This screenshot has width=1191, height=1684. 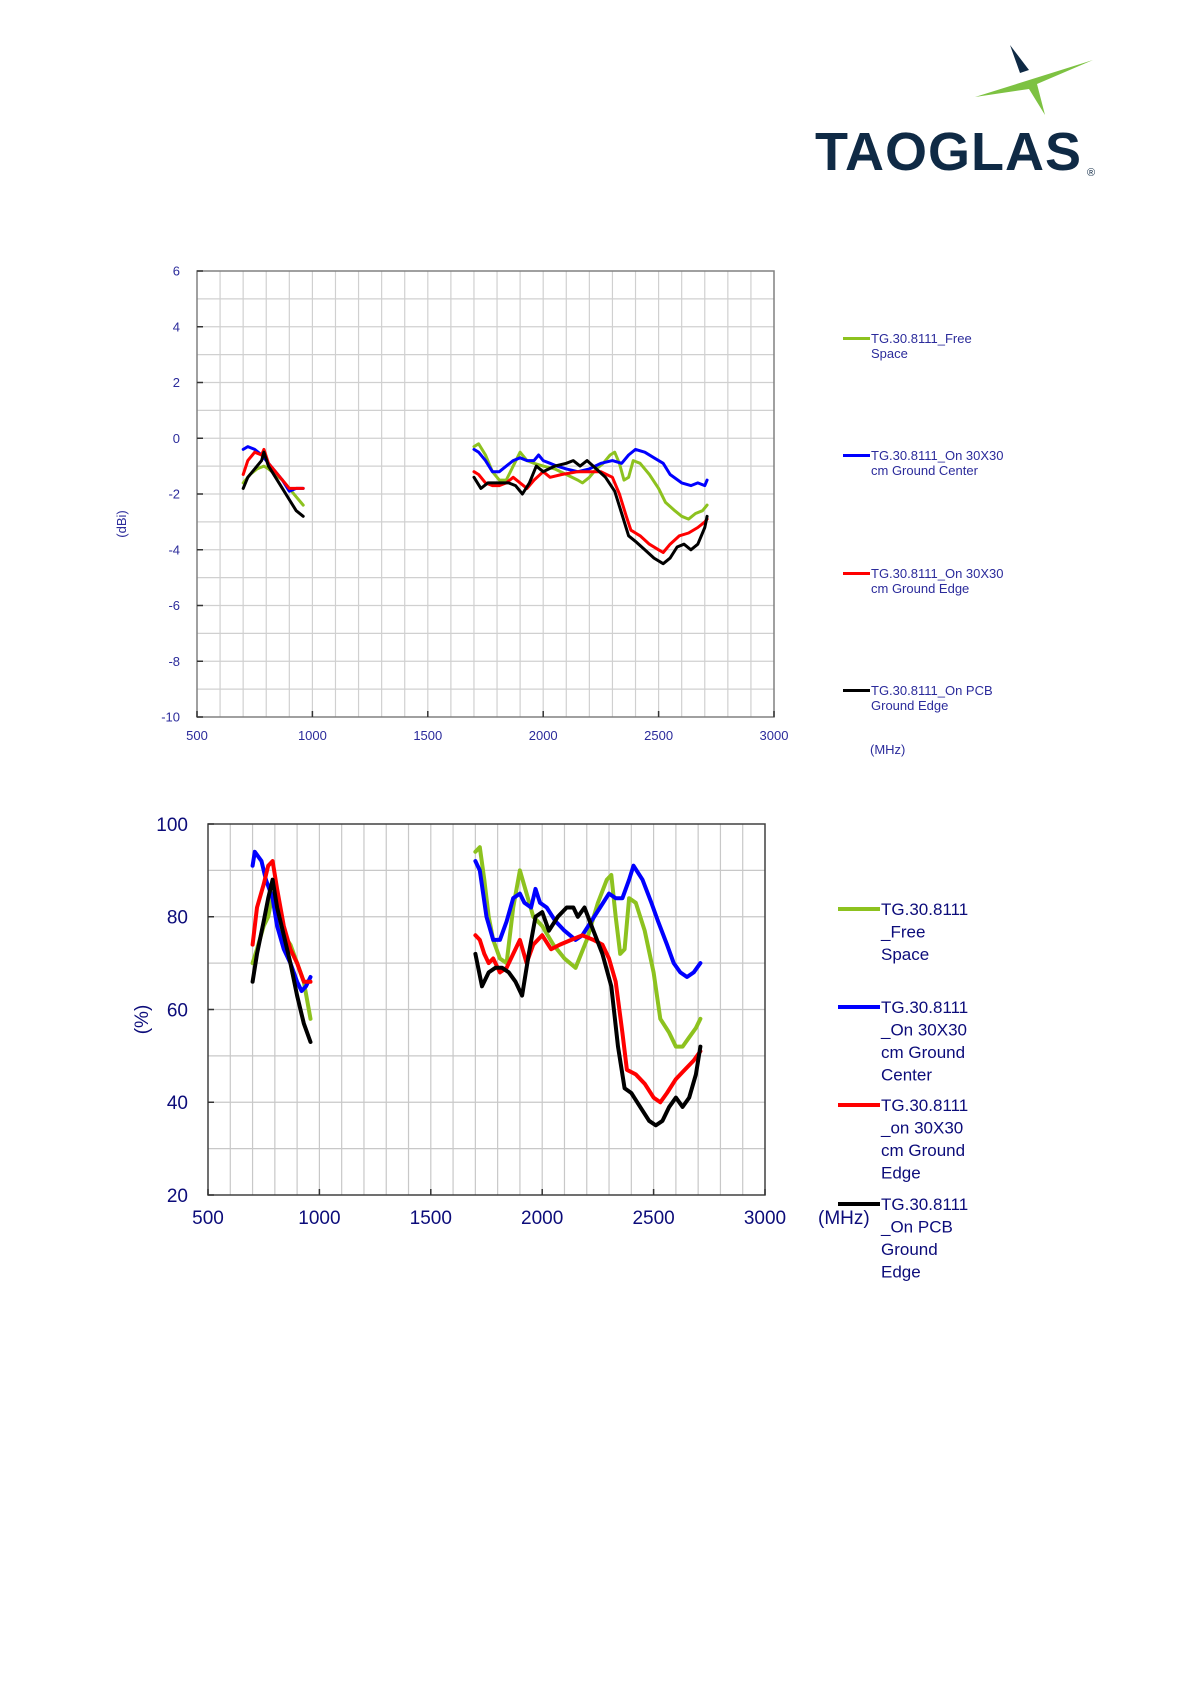 I want to click on legend-entry: TG.30.8111_On PCB Ground Edge, so click(x=932, y=698).